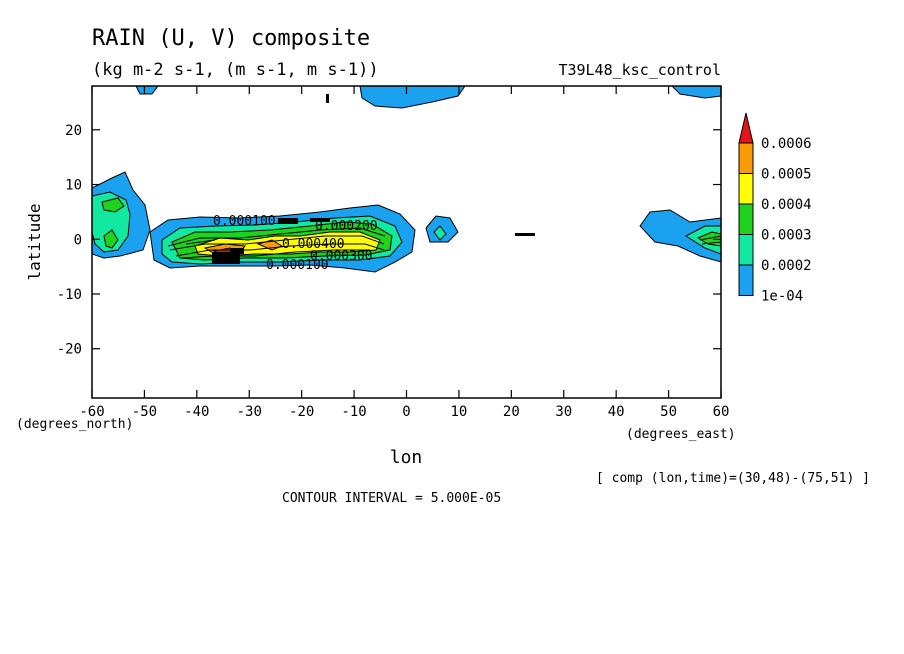 This screenshot has height=654, width=904. Describe the element at coordinates (511, 412) in the screenshot. I see `x-tick-label: 20` at that location.